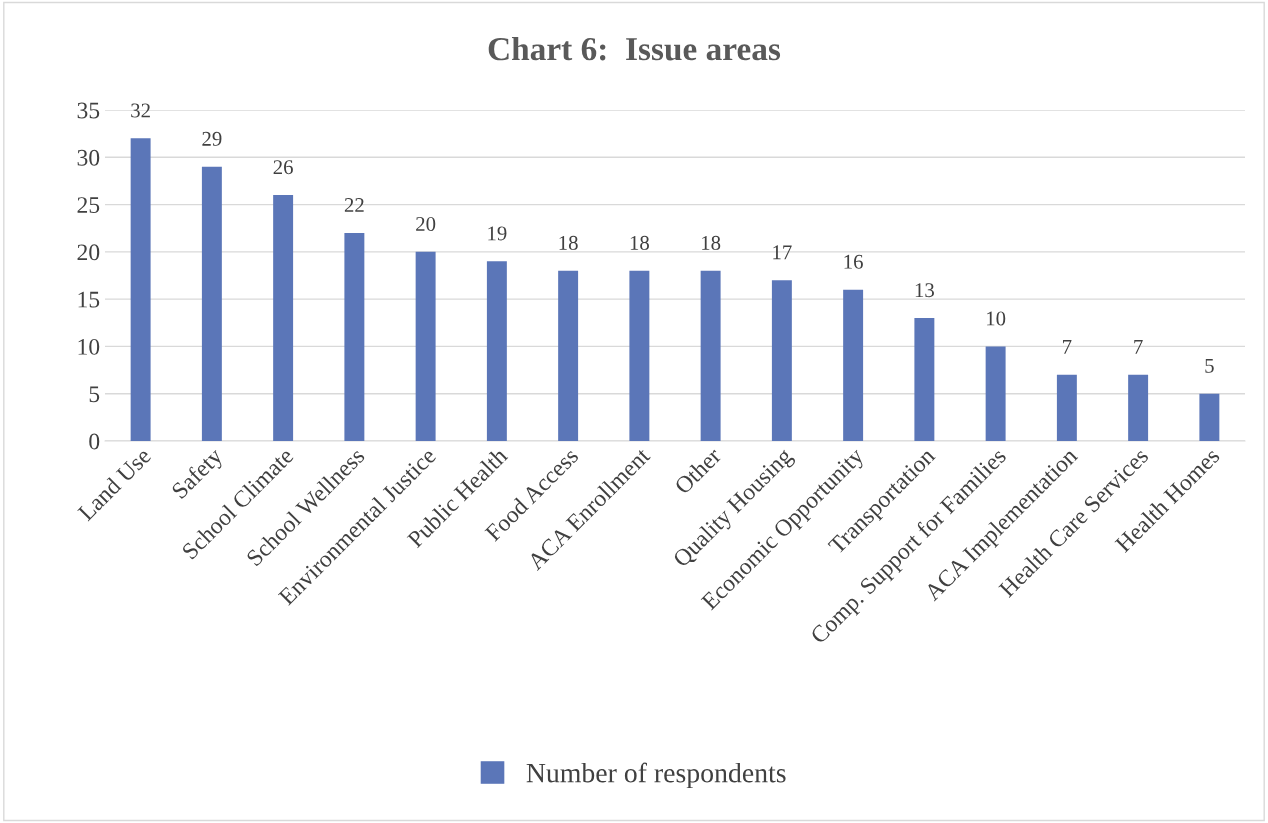  I want to click on data-label: 10, so click(996, 318).